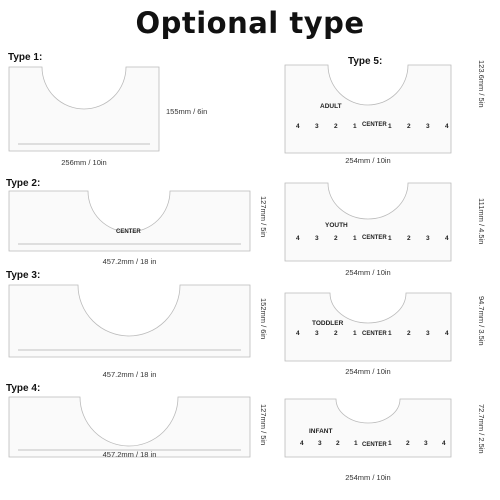  What do you see at coordinates (374, 238) in the screenshot?
I see `youth-center: CENTER` at bounding box center [374, 238].